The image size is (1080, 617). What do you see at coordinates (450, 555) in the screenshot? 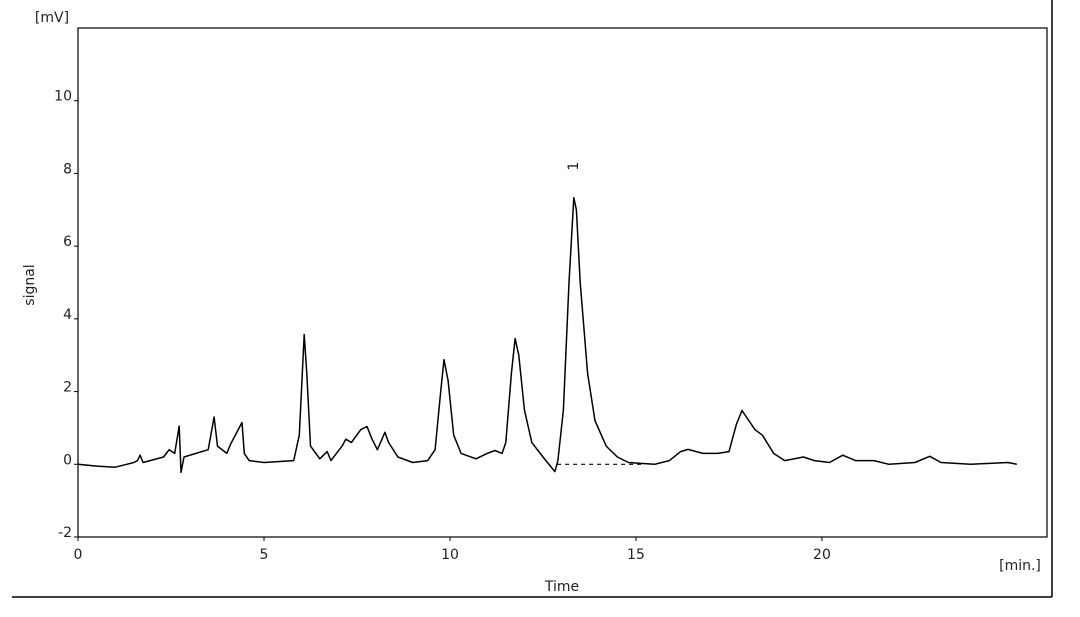
I see `x-tick-label: 10` at bounding box center [450, 555].